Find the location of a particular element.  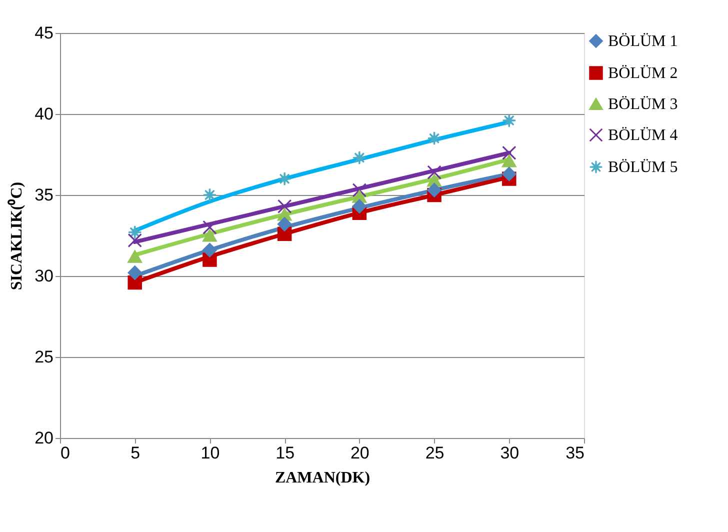

y-tick-label: 20 is located at coordinates (44, 438).